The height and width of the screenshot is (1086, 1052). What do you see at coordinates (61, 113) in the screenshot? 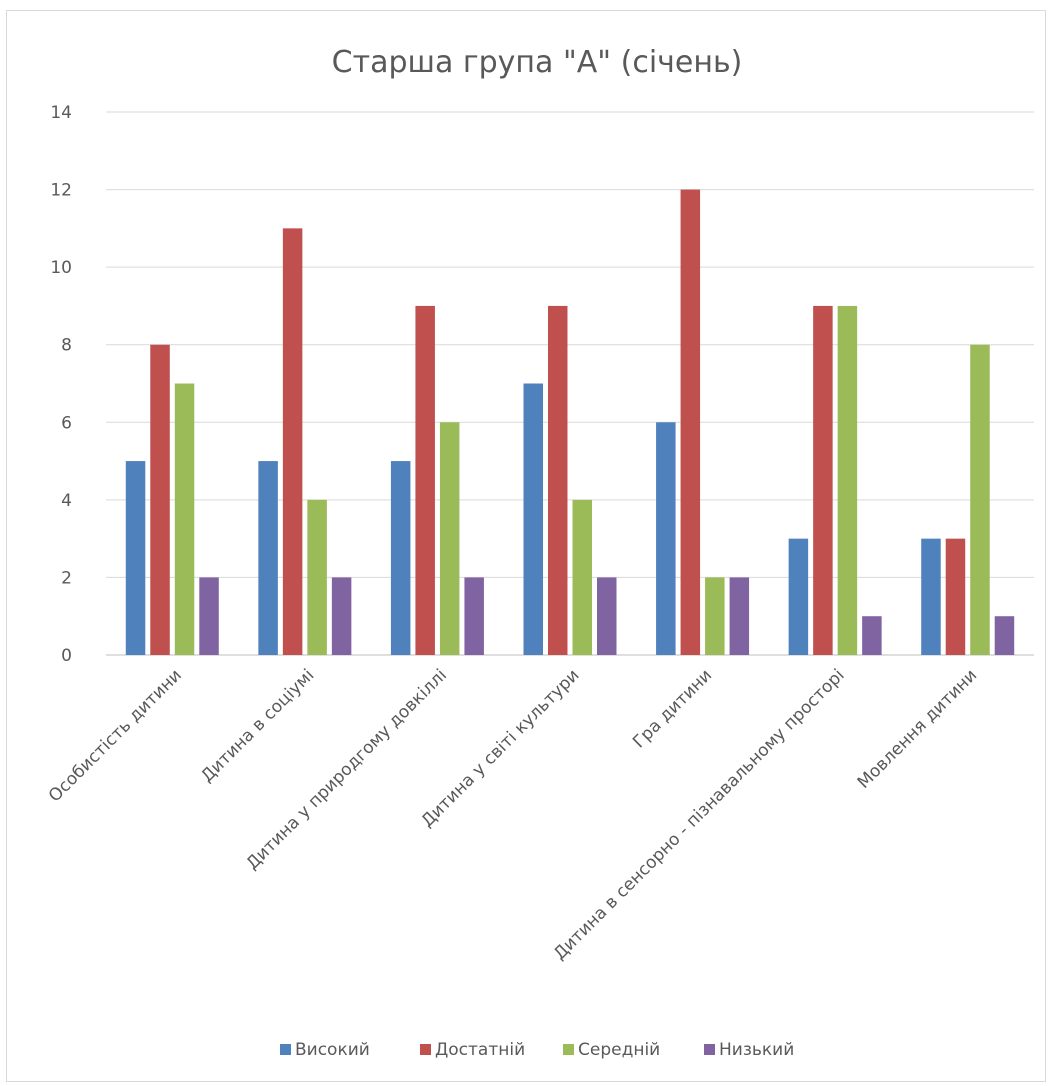
I see `y-tick-label: 14` at bounding box center [61, 113].